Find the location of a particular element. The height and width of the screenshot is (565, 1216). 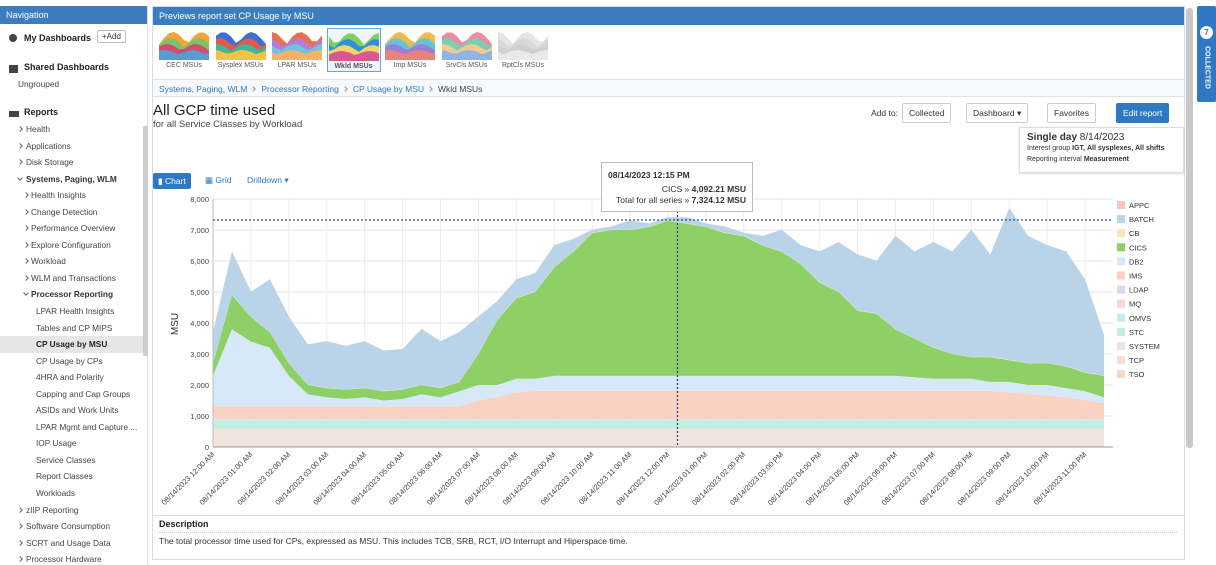

nav-item: Processor Hardware is located at coordinates (74, 558).